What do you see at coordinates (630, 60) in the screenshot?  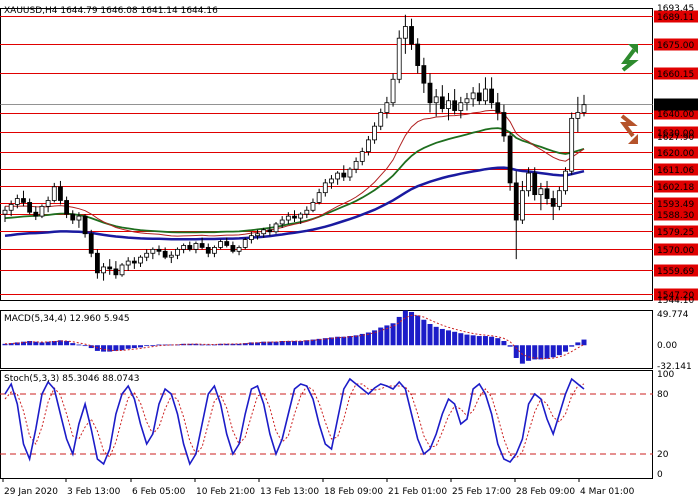 I see `up-arrow-shape` at bounding box center [630, 60].